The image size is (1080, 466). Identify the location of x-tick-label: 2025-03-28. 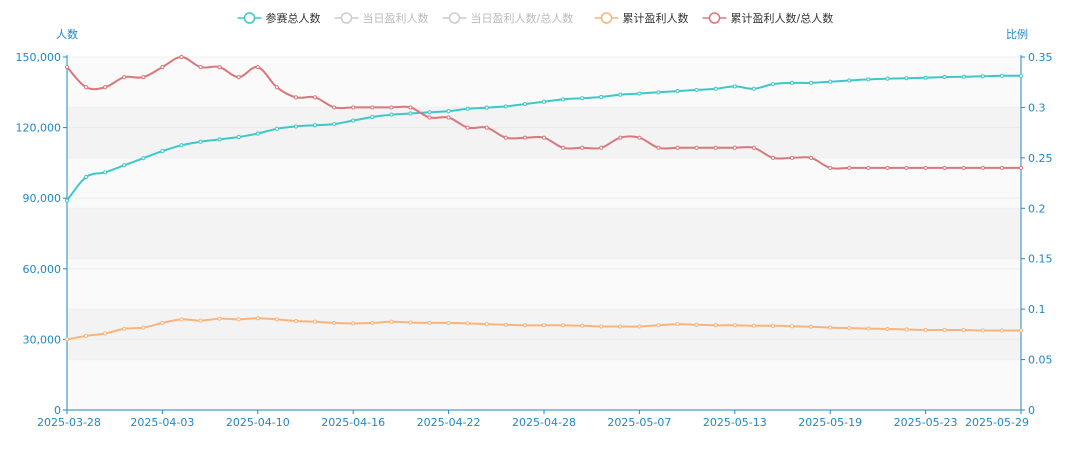
(69, 422).